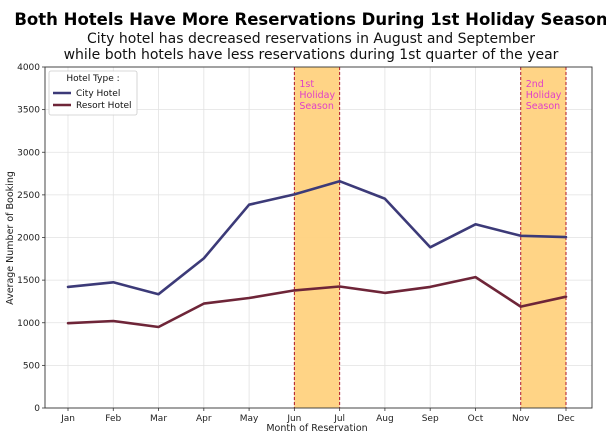 Image resolution: width=606 pixels, height=440 pixels. Describe the element at coordinates (306, 84) in the screenshot. I see `holiday-band-1-label-line-1: 1st` at that location.